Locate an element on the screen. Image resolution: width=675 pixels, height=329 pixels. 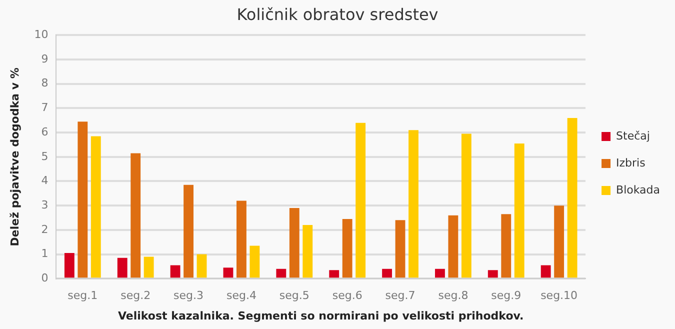
x-tick-label: seg.6 is located at coordinates (347, 295).